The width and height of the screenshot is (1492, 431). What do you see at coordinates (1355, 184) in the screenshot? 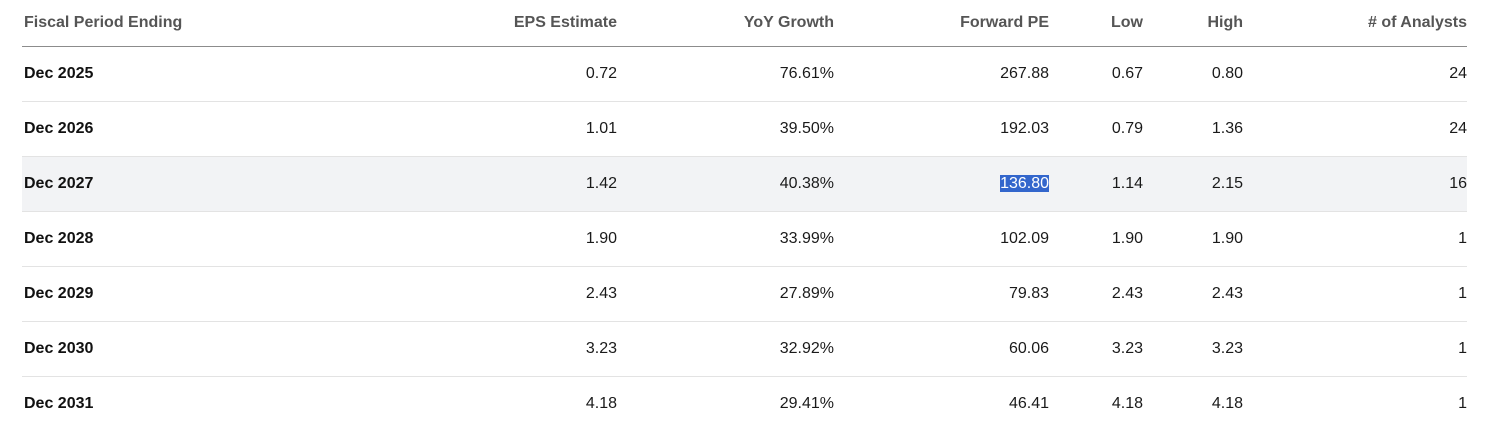
I see `cell-number-of-analysts: 16` at bounding box center [1355, 184].